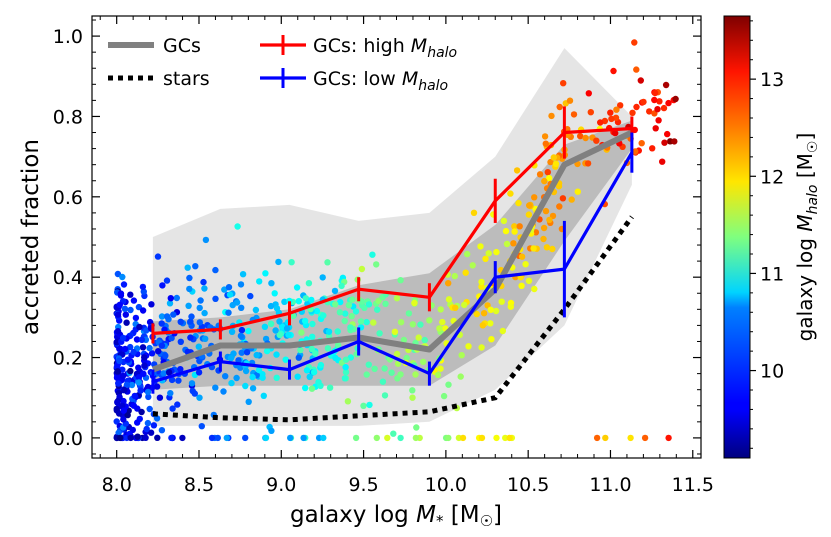 The width and height of the screenshot is (831, 537). What do you see at coordinates (772, 372) in the screenshot?
I see `colorbar-tick-label: 10` at bounding box center [772, 372].